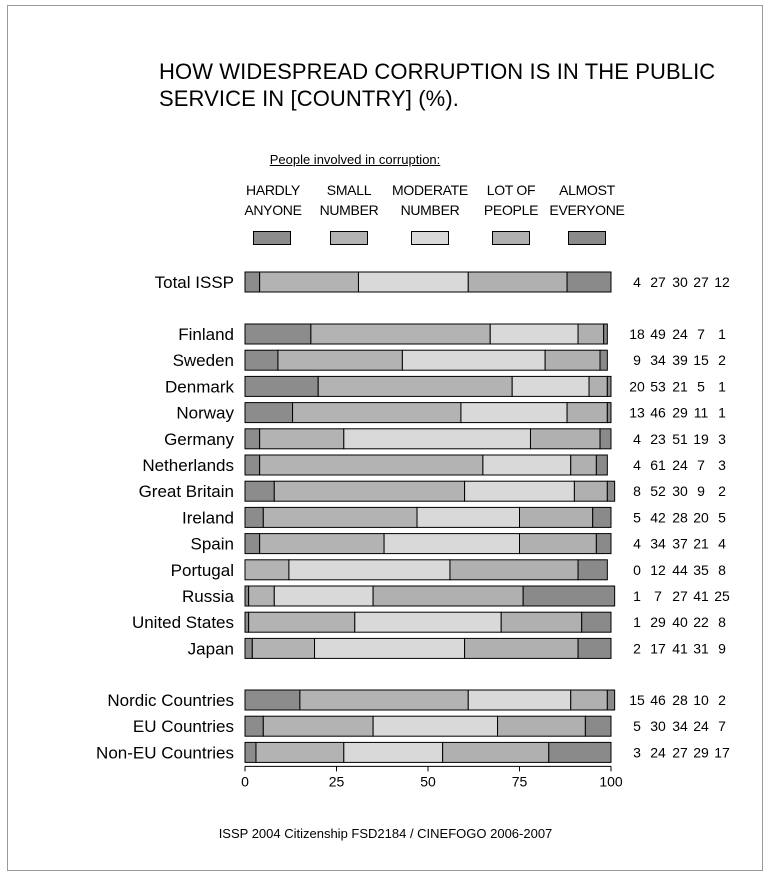  Describe the element at coordinates (349, 190) in the screenshot. I see `legend-label-line: SMALL` at that location.